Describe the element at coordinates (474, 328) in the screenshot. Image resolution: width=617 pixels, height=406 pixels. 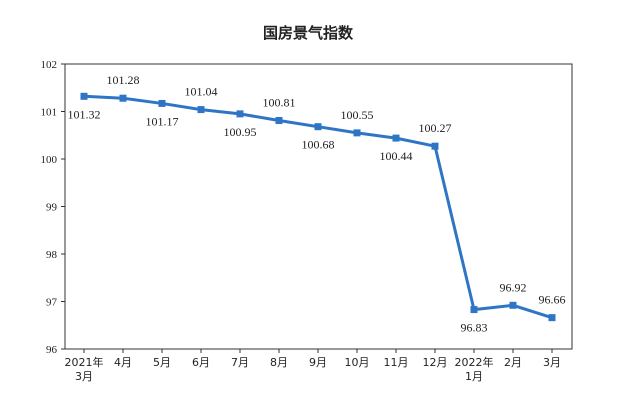
I see `data-label: 96.83` at that location.